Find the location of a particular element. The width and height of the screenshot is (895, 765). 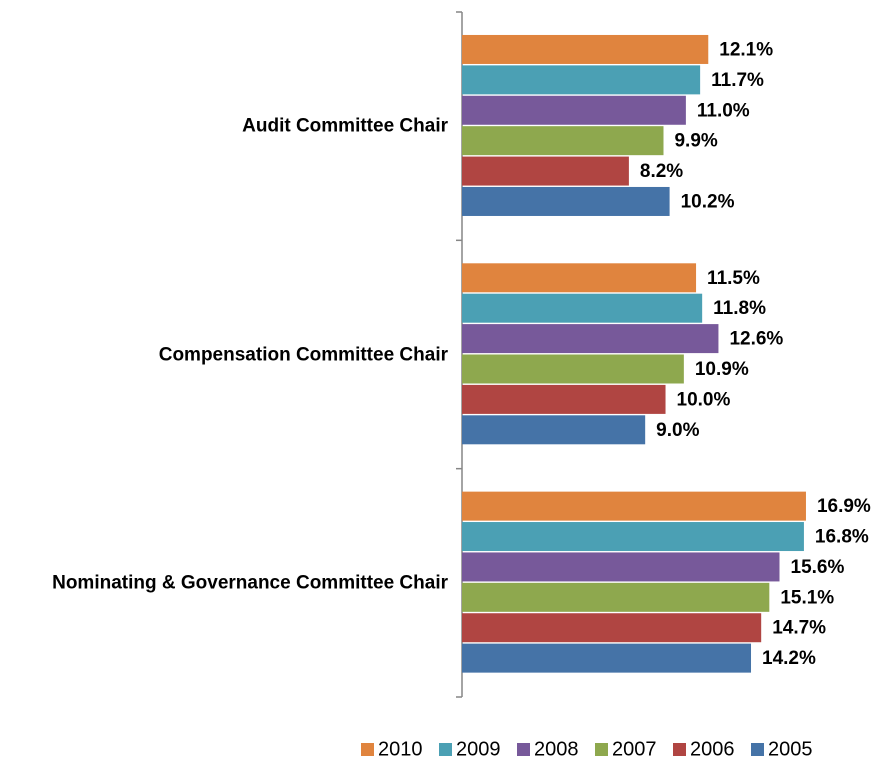

category-text: Audit Committee Chair is located at coordinates (345, 126).